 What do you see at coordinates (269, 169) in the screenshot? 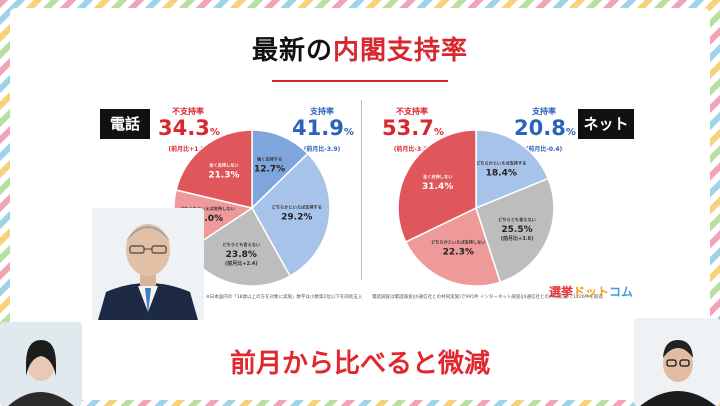
I see `slice-value: 12.7%` at bounding box center [269, 169].